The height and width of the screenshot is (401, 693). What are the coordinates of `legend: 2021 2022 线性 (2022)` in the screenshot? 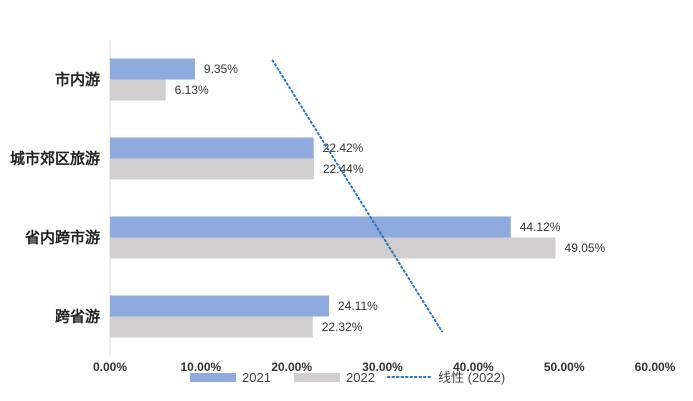 It's located at (347, 377).